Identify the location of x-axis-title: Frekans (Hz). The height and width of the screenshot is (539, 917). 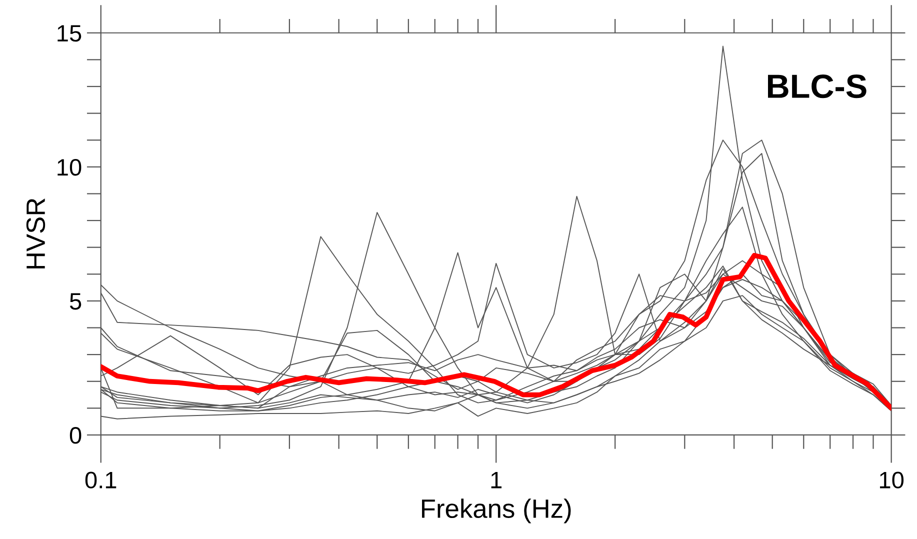
(496, 511).